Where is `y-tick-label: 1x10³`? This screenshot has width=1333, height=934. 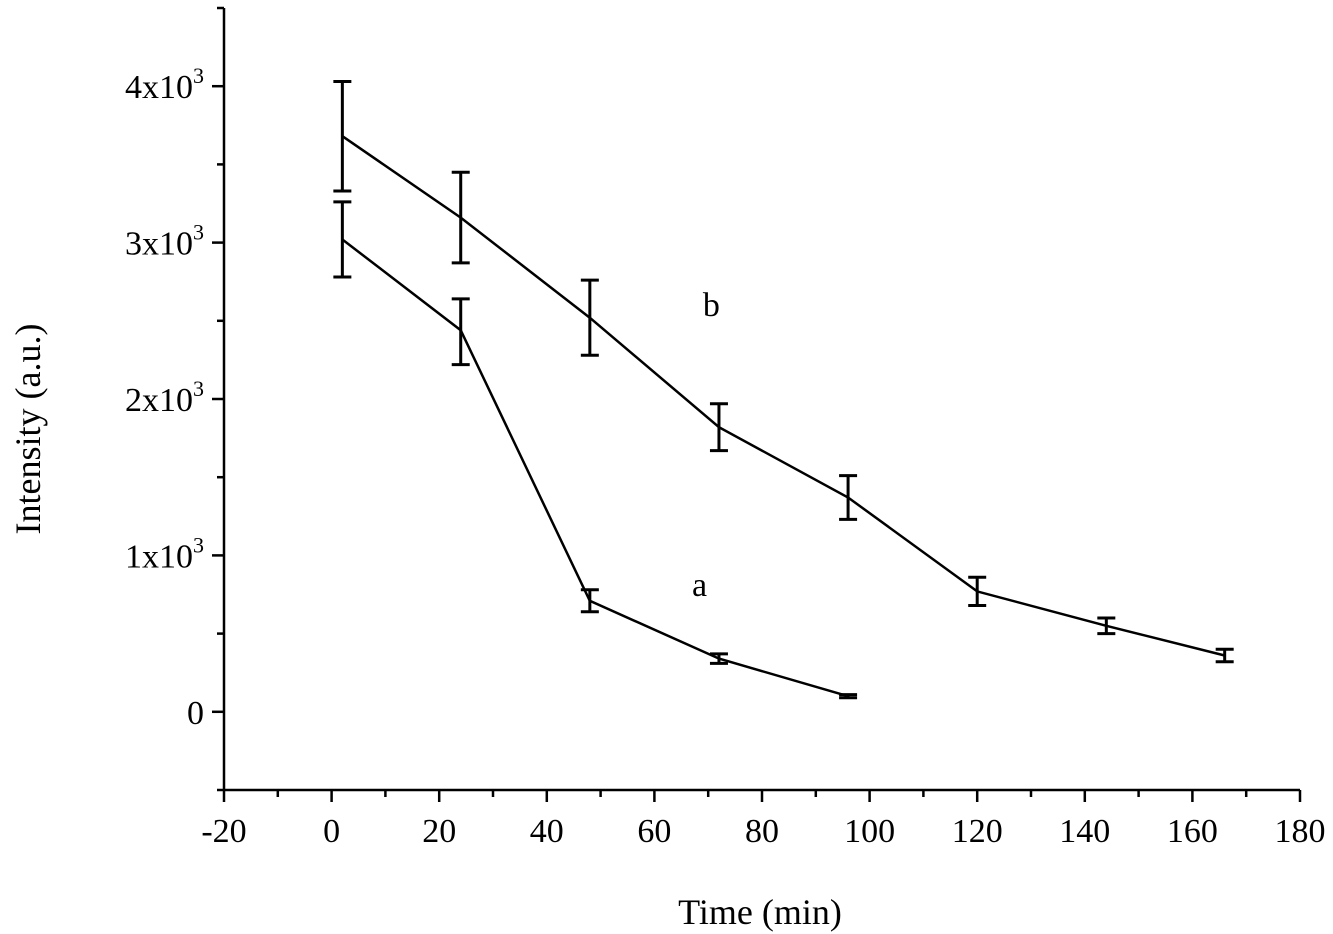
y-tick-label: 1x10³ is located at coordinates (164, 553).